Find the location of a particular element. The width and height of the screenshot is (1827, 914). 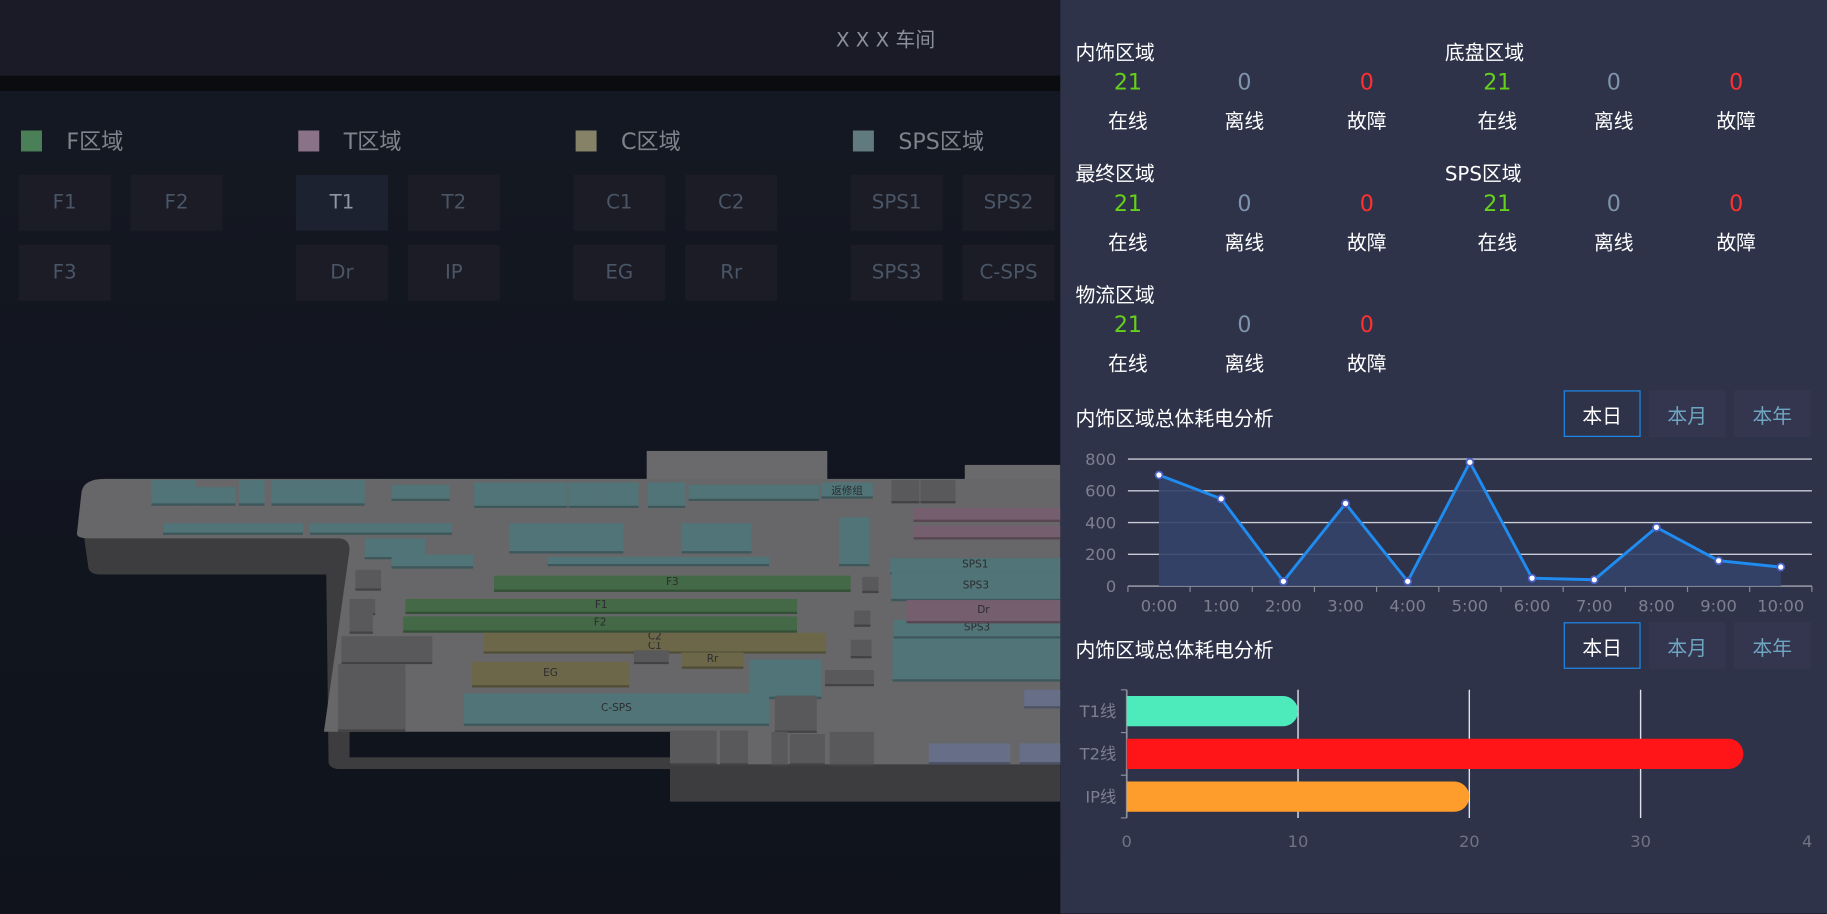

bar-IP线 is located at coordinates (1298, 796).